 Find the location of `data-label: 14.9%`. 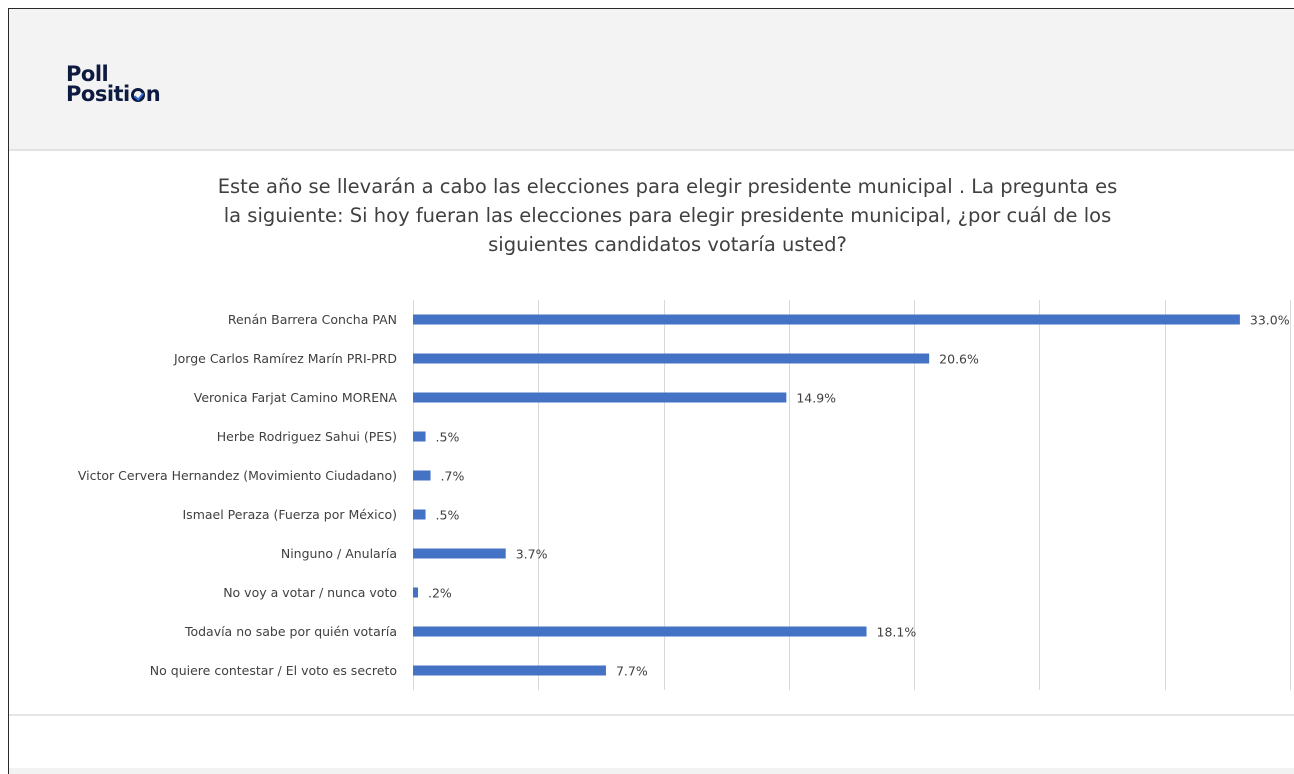

data-label: 14.9% is located at coordinates (816, 398).